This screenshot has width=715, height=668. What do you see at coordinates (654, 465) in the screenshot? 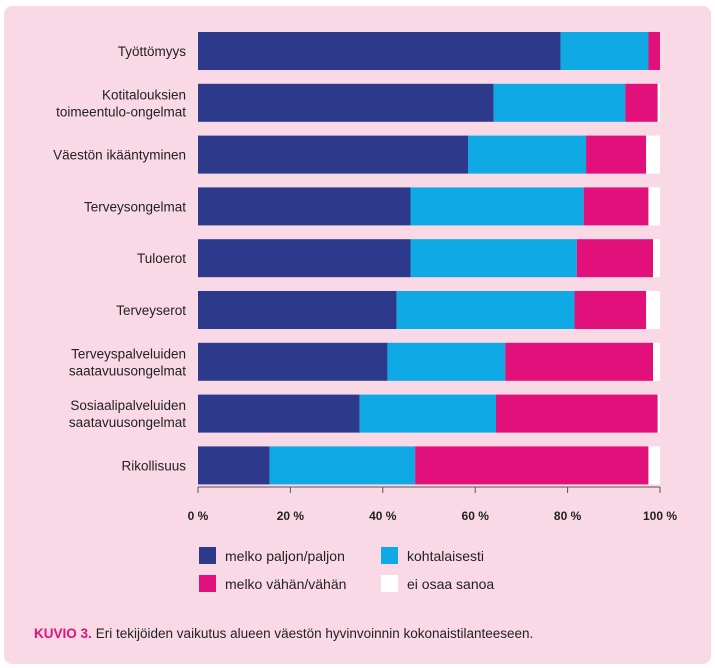
I see `bar-segment-row8-series3` at bounding box center [654, 465].